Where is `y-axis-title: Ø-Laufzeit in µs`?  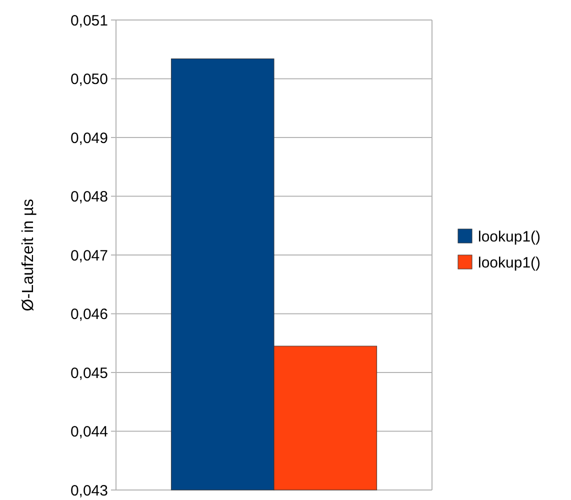 y-axis-title: Ø-Laufzeit in µs is located at coordinates (28, 255).